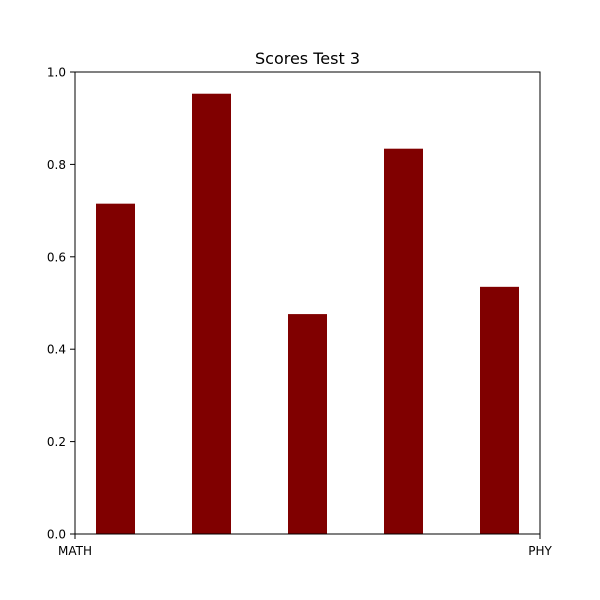 Image resolution: width=600 pixels, height=600 pixels. What do you see at coordinates (56, 442) in the screenshot?
I see `y-tick-label-1: 0.2` at bounding box center [56, 442].